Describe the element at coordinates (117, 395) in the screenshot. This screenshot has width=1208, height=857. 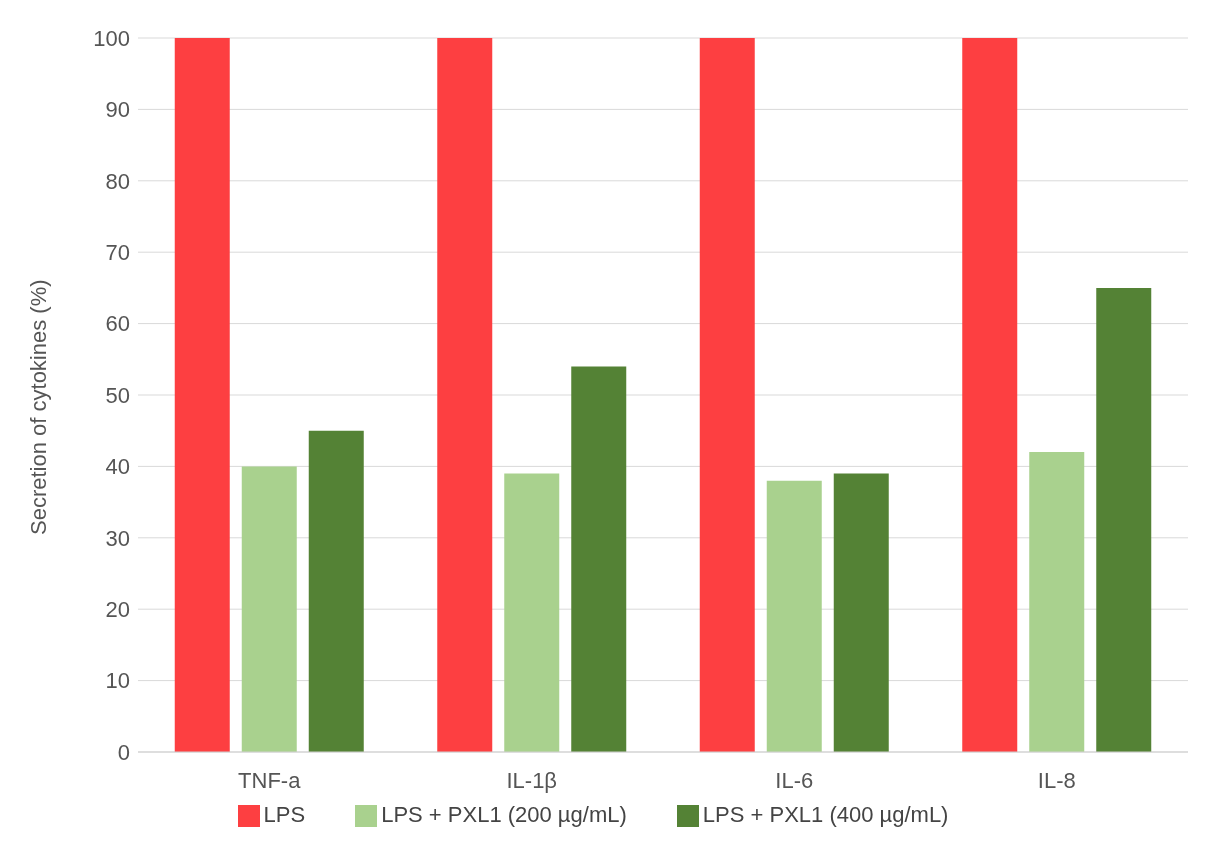
I see `y-tick-label: 50` at that location.